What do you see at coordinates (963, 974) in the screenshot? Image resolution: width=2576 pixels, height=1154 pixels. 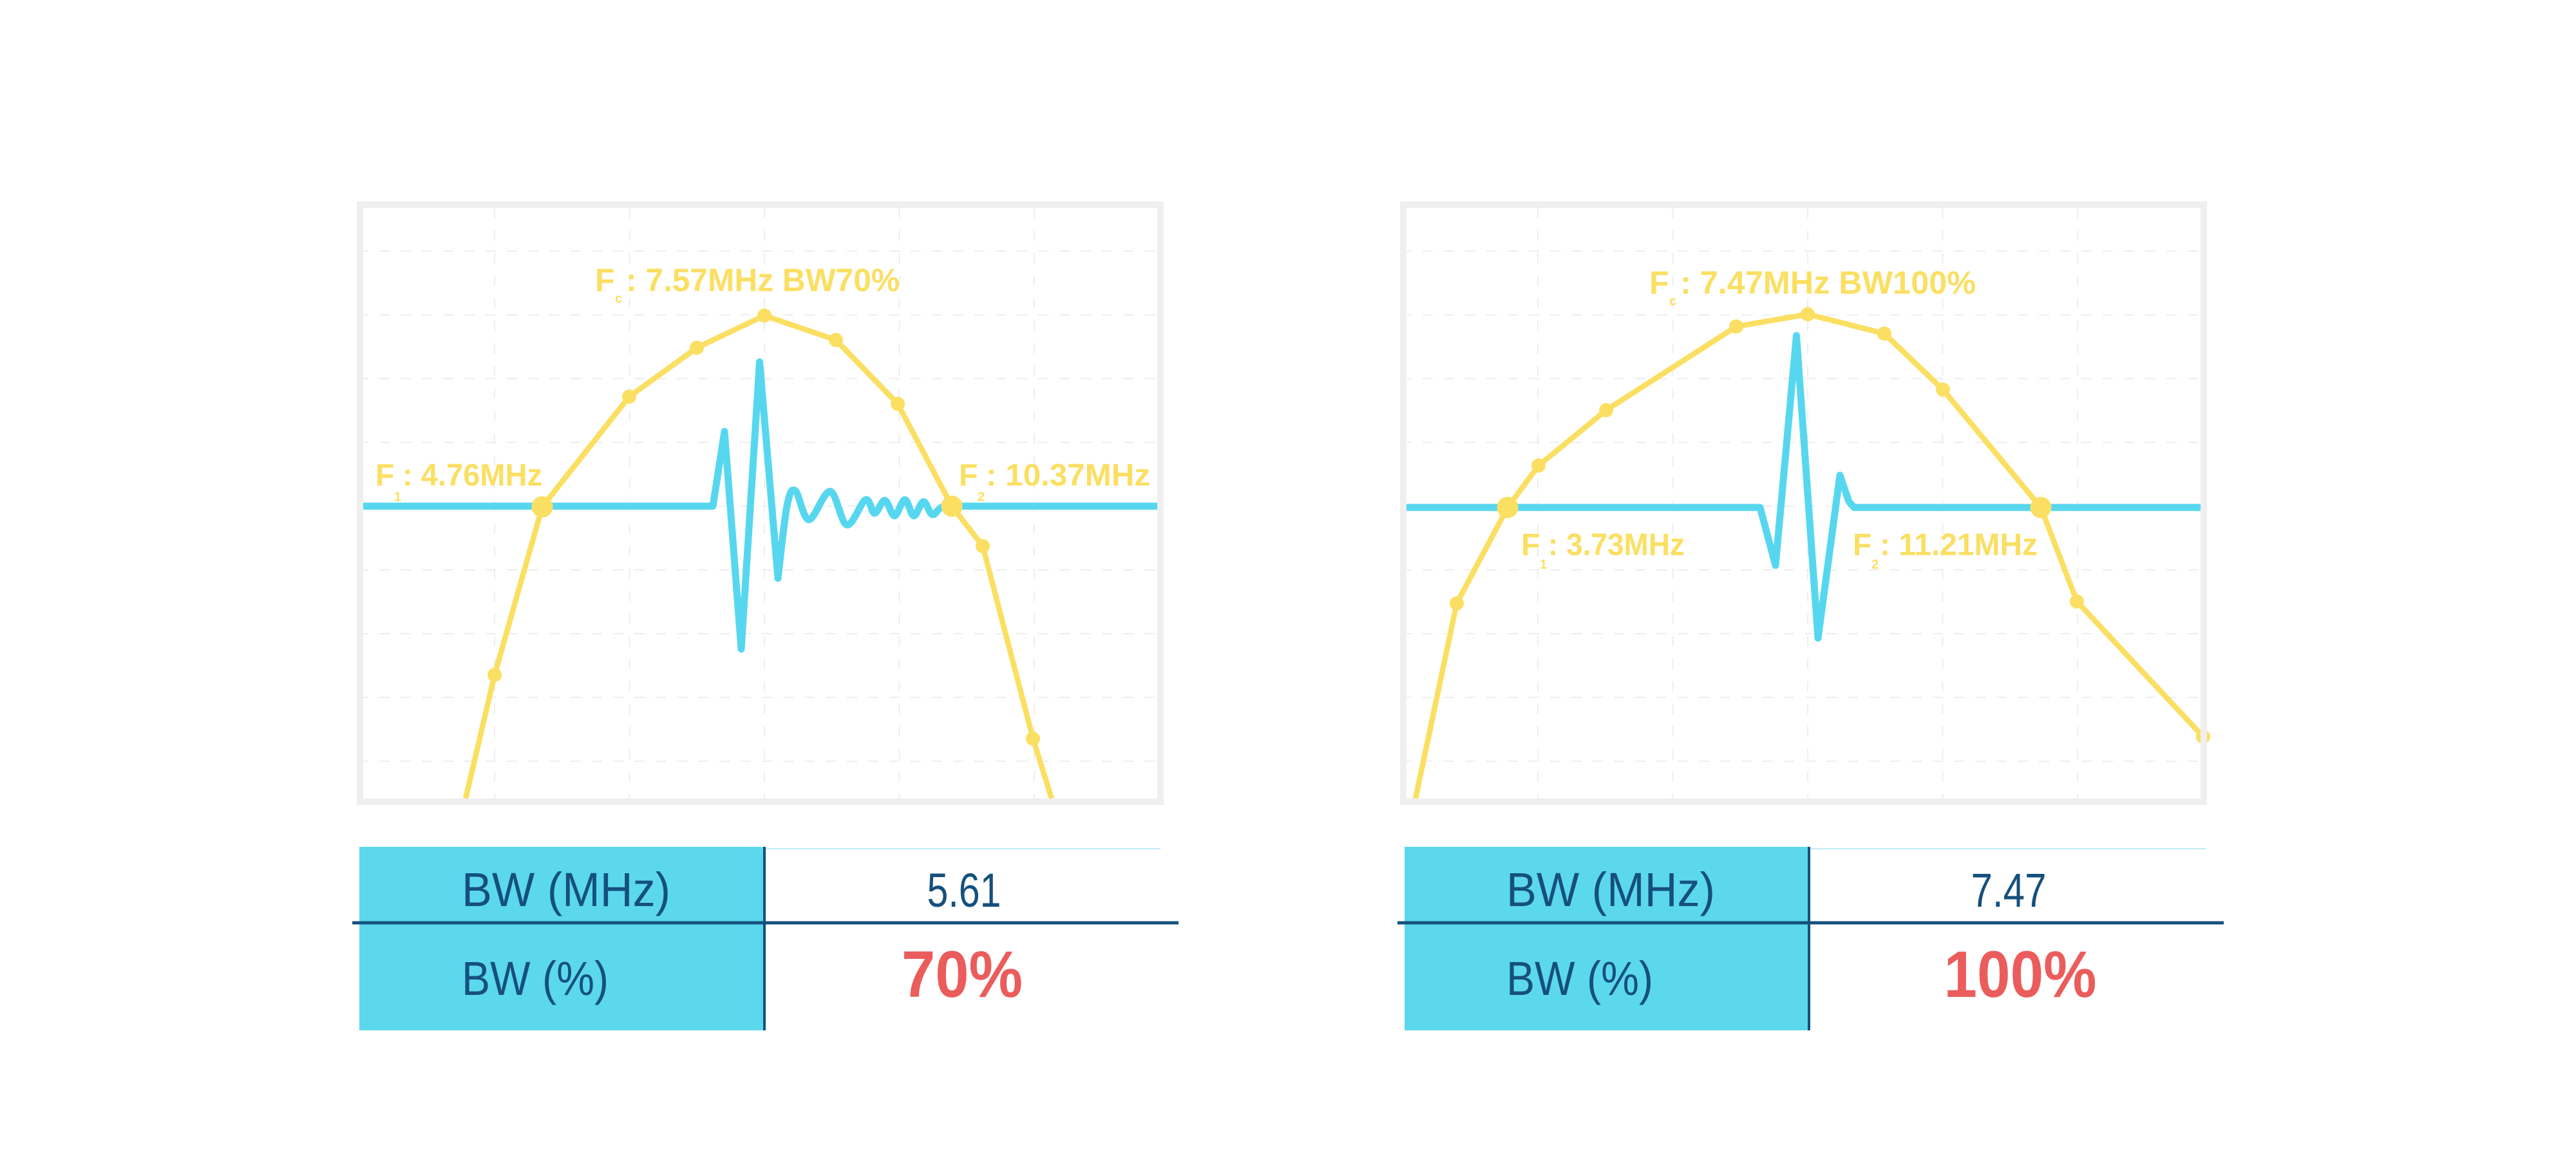 I see `svg-text: 70%` at bounding box center [963, 974].